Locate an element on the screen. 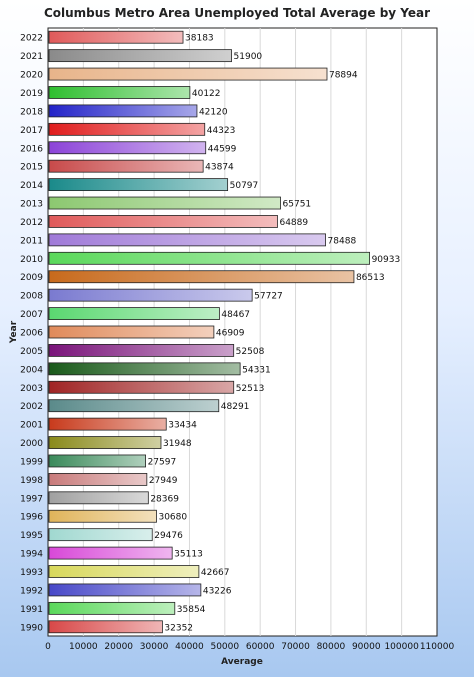  y-tick-label: 2010 is located at coordinates (31, 260).